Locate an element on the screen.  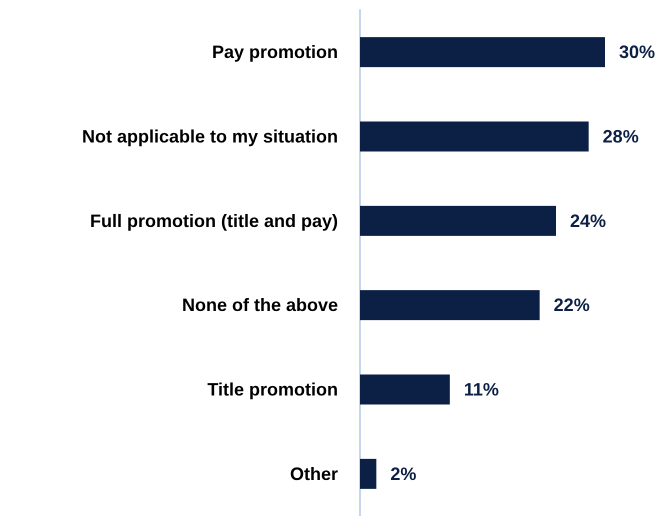
data-label: 22% is located at coordinates (572, 305).